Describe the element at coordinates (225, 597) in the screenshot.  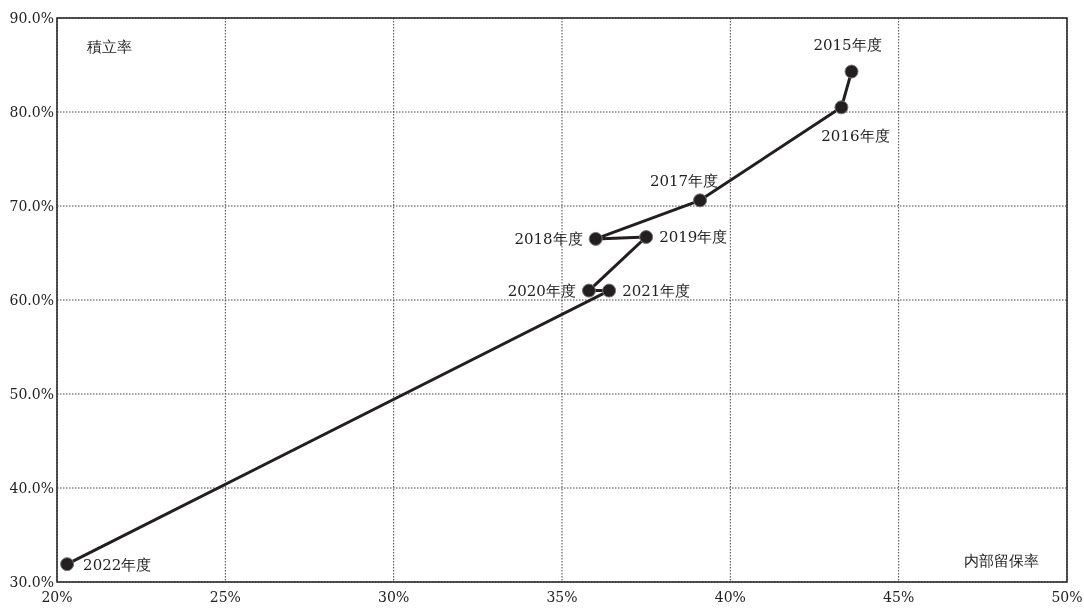
I see `x-tick-label: 25%` at that location.